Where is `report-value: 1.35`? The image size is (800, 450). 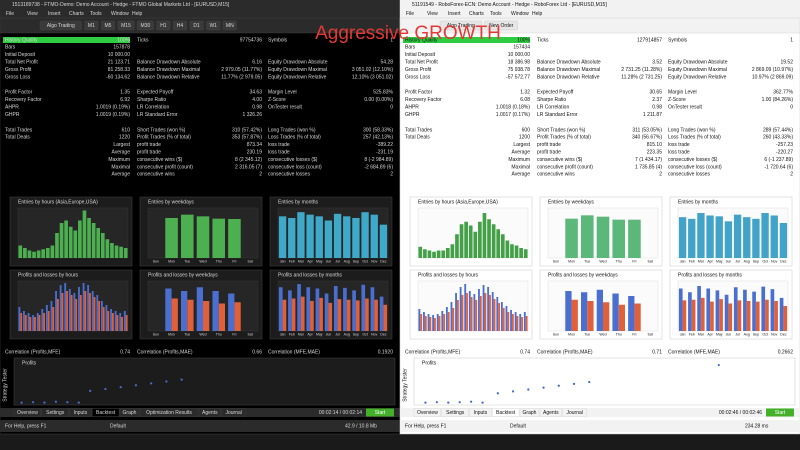 report-value: 1.35 is located at coordinates (125, 93).